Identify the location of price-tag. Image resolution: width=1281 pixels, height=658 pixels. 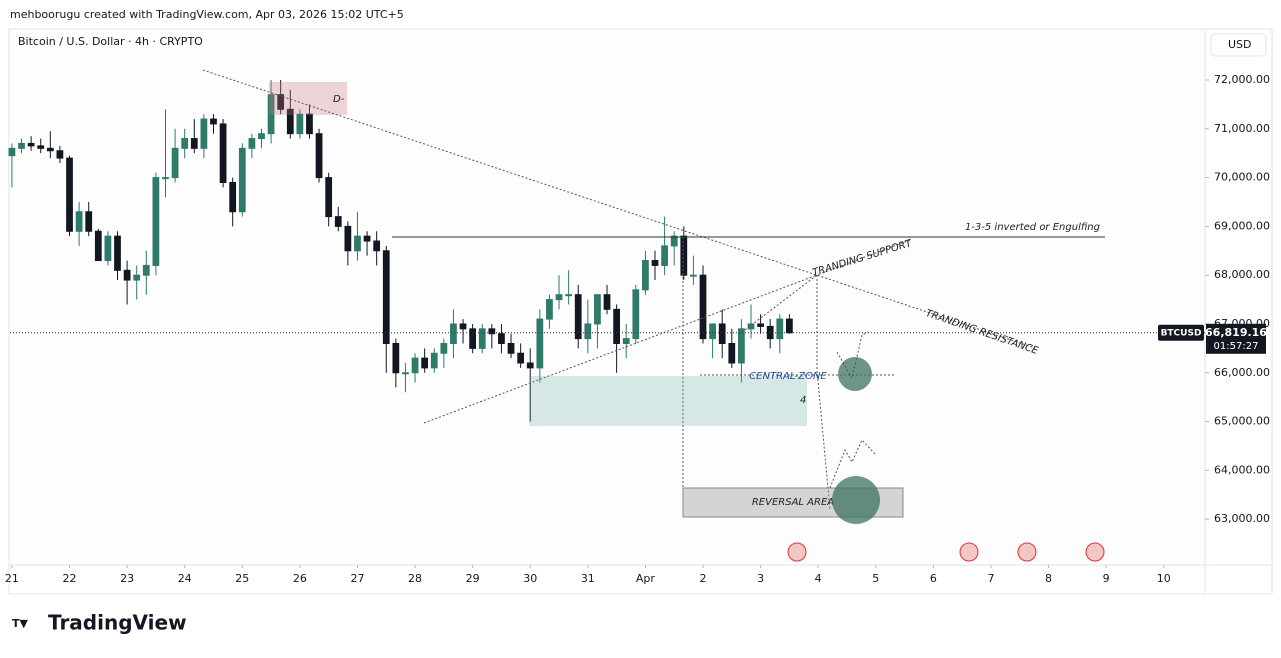
(1236, 338).